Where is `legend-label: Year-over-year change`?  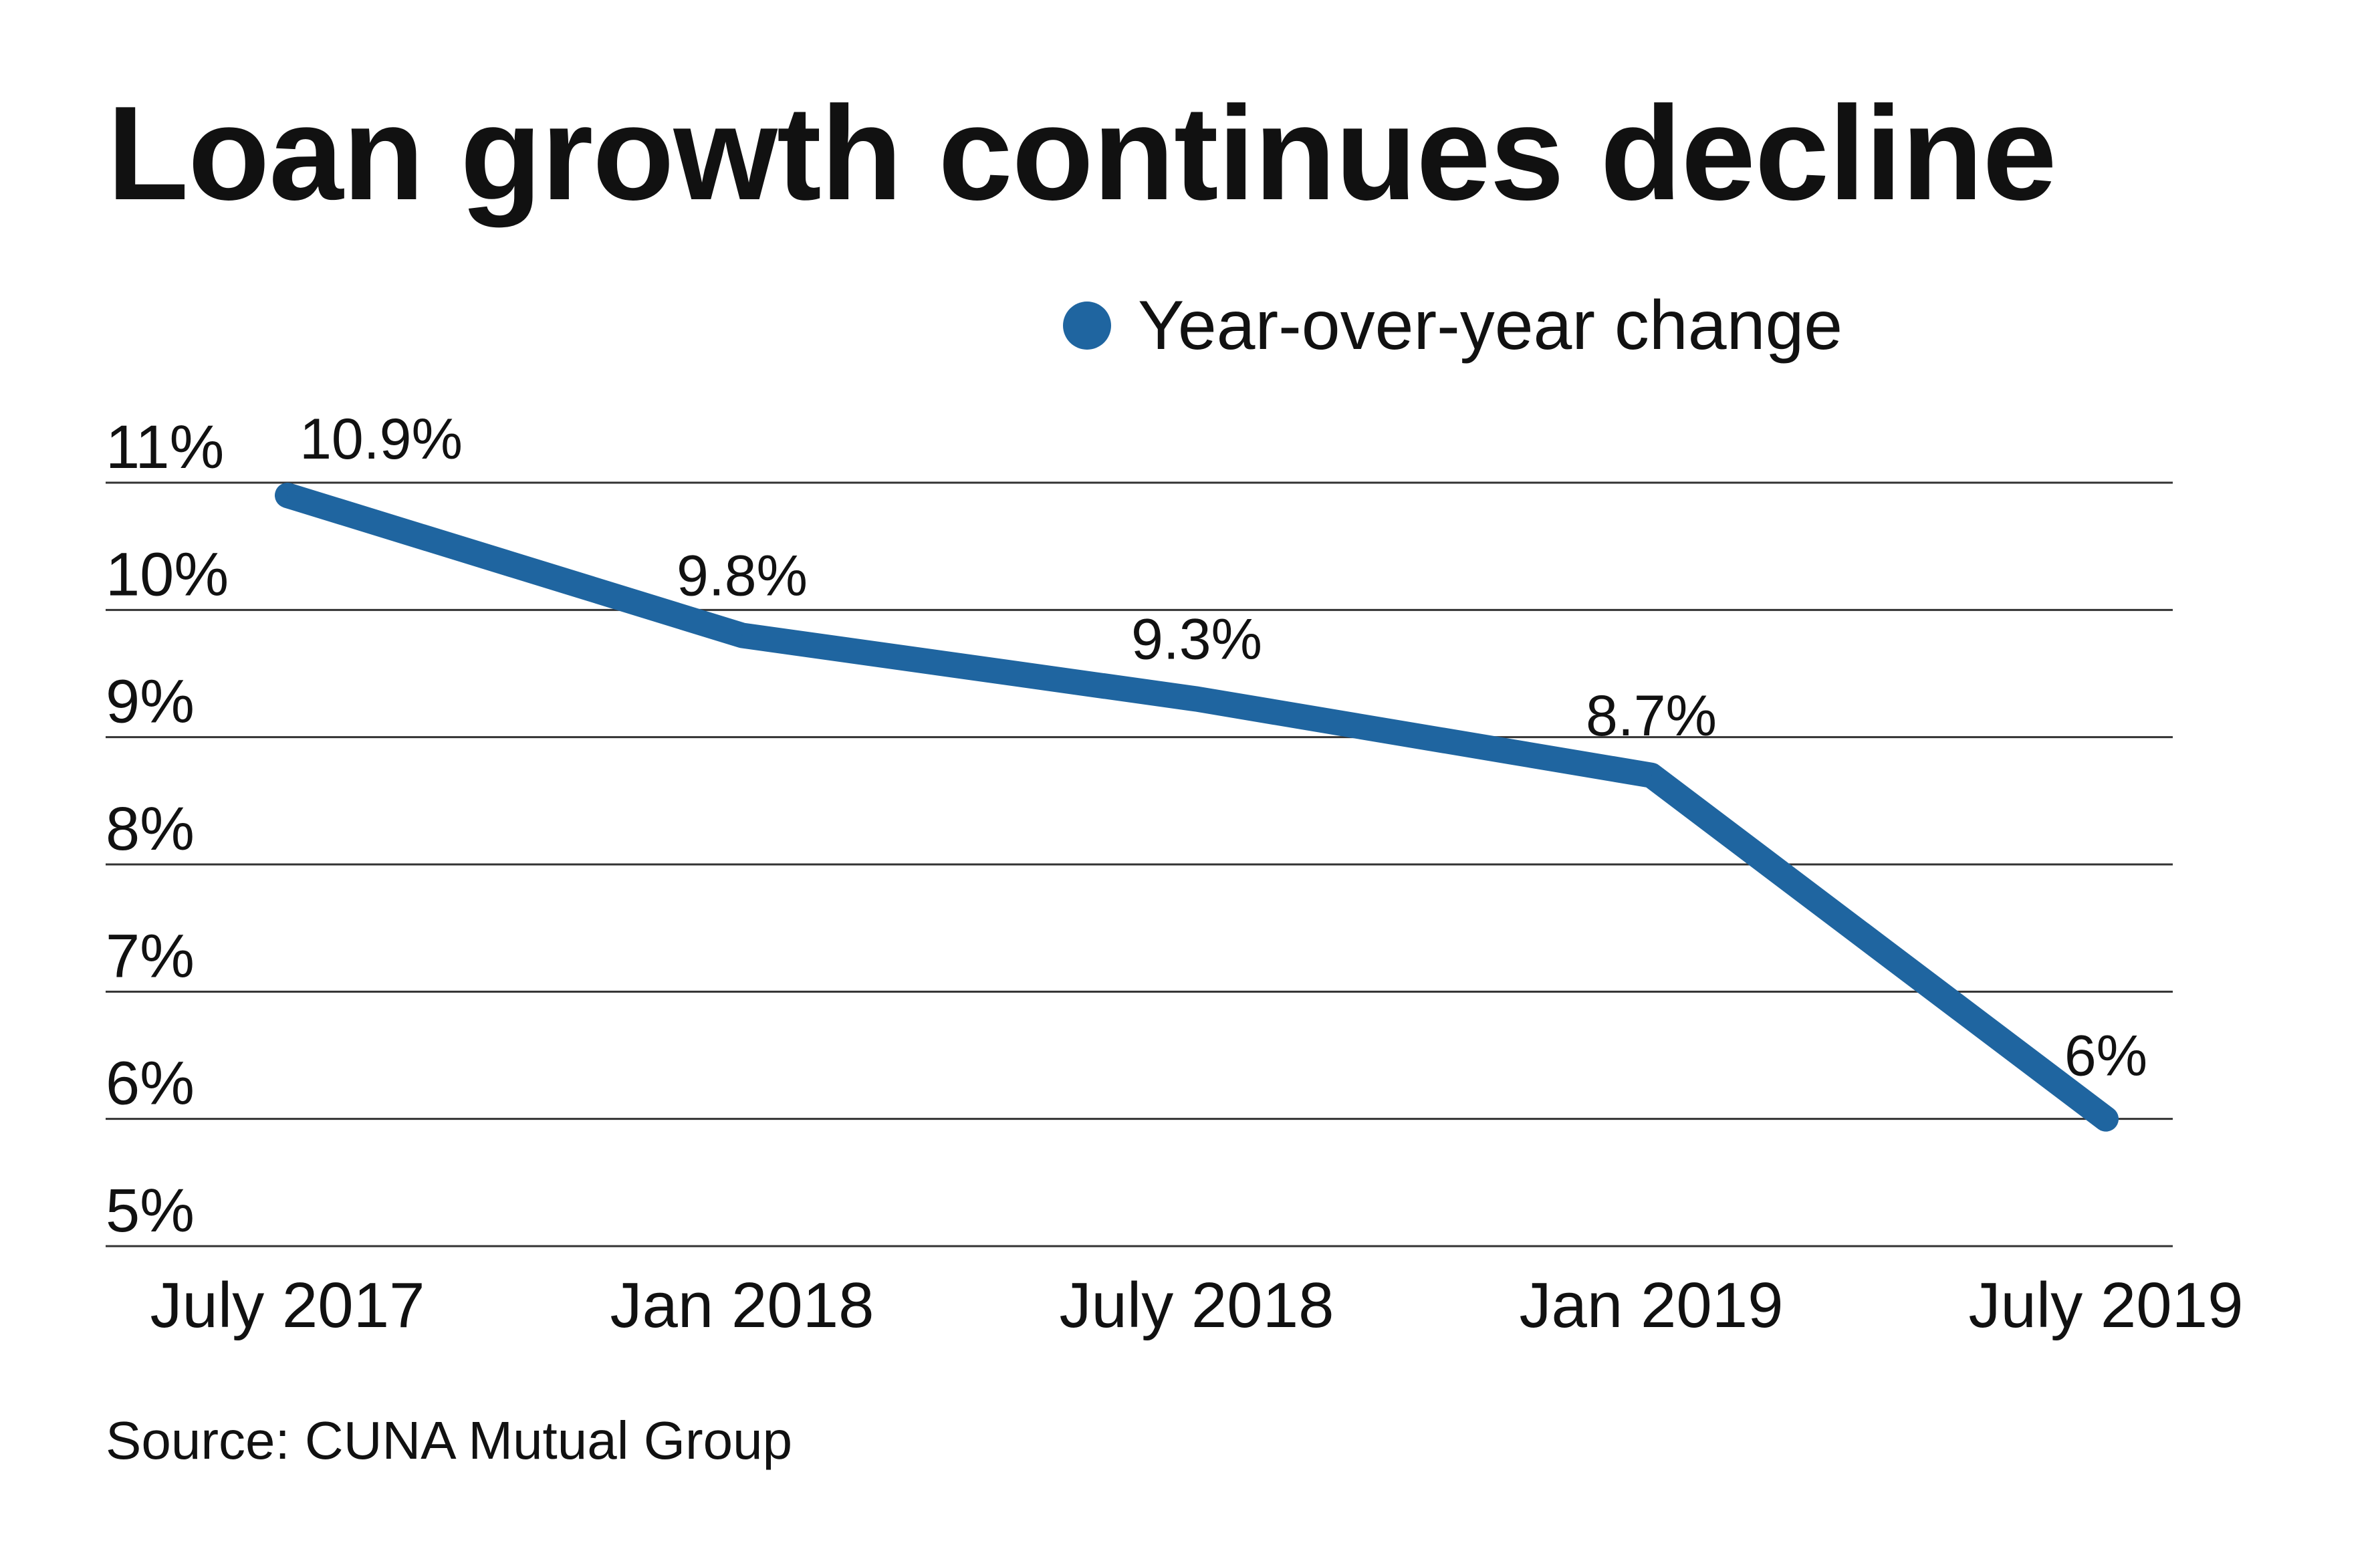 legend-label: Year-over-year change is located at coordinates (1490, 325).